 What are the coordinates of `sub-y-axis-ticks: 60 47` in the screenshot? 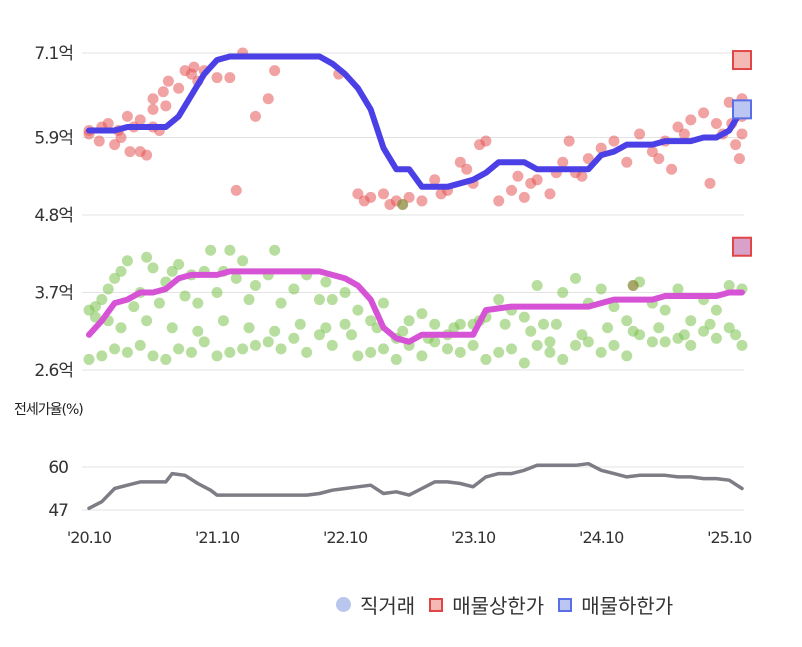 It's located at (58, 489).